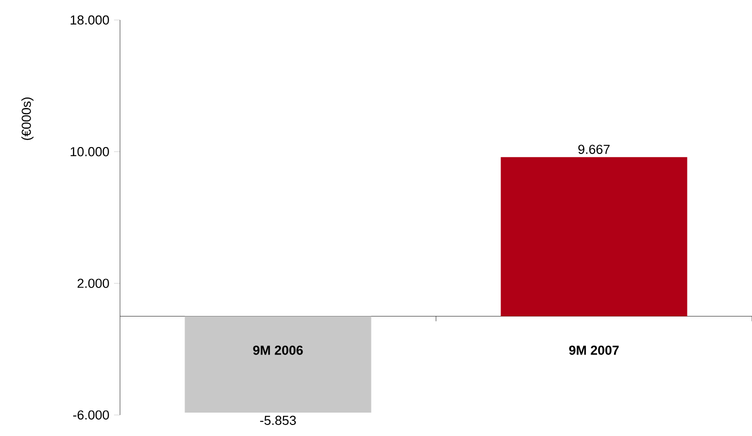  What do you see at coordinates (89, 20) in the screenshot?
I see `y-tick-label: 18.000` at bounding box center [89, 20].